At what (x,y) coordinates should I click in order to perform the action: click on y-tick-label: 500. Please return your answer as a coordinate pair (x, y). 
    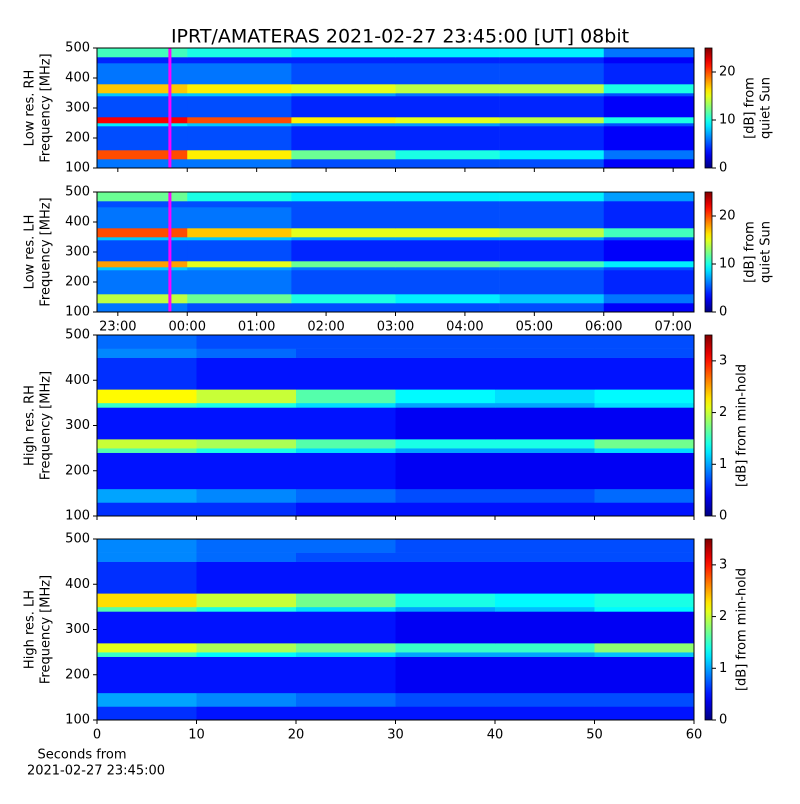
    Looking at the image, I should click on (77, 539).